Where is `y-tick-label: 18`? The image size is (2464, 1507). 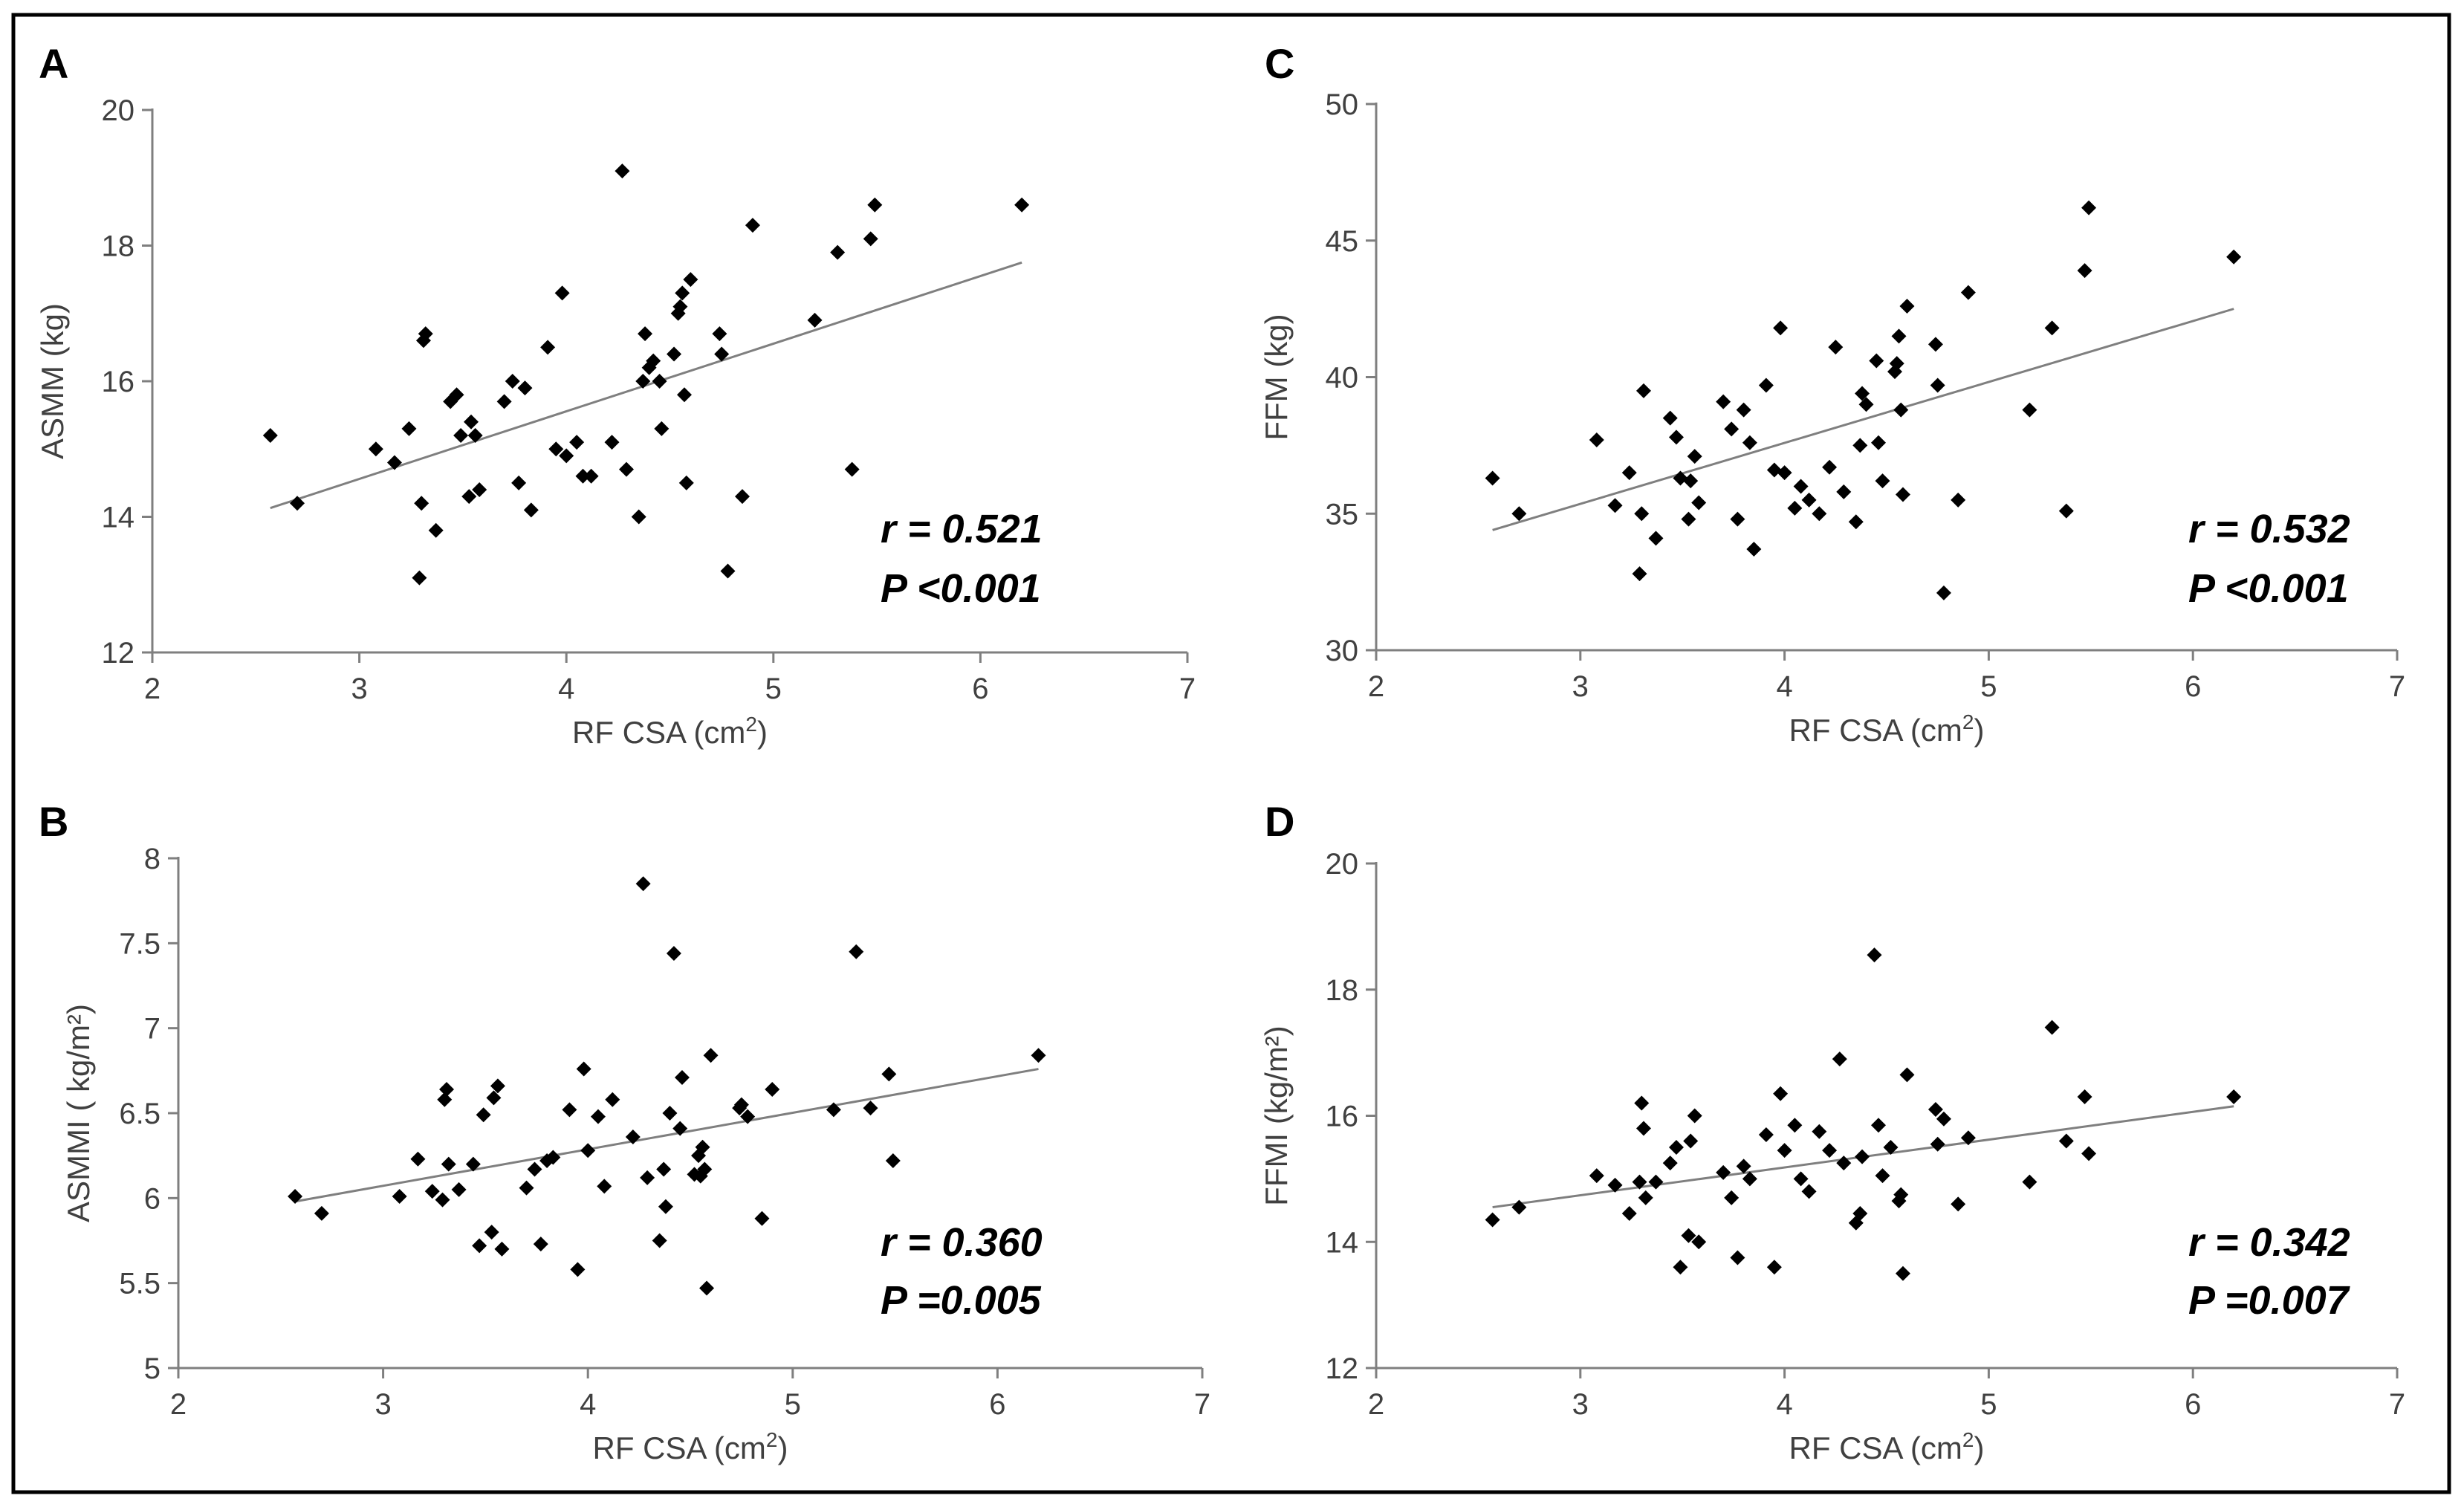 y-tick-label: 18 is located at coordinates (1342, 990).